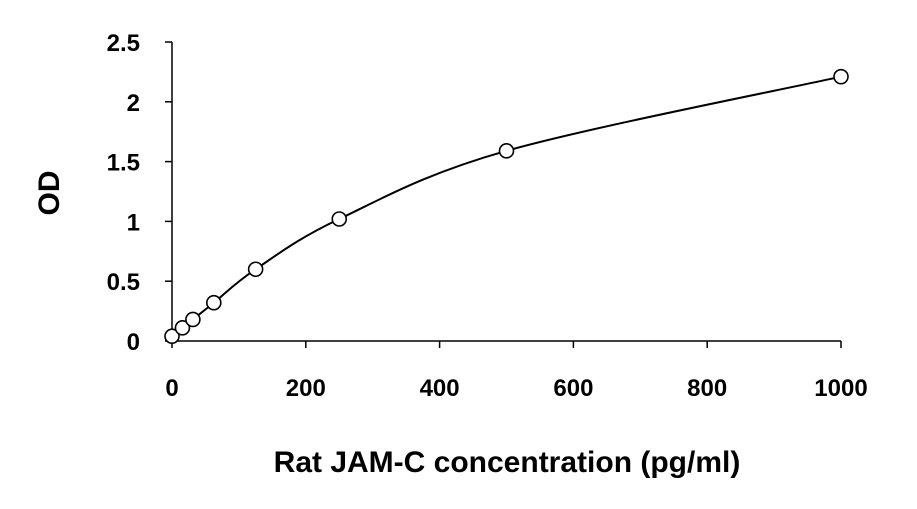  What do you see at coordinates (49, 193) in the screenshot?
I see `y-axis-title: OD` at bounding box center [49, 193].